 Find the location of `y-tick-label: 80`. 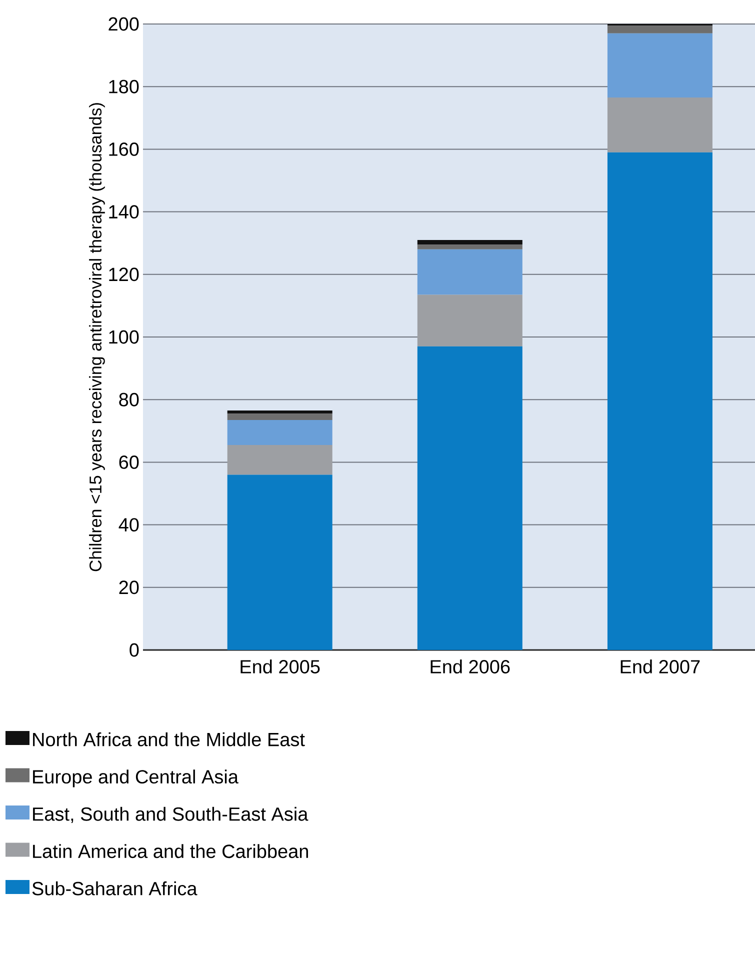

y-tick-label: 80 is located at coordinates (129, 399).